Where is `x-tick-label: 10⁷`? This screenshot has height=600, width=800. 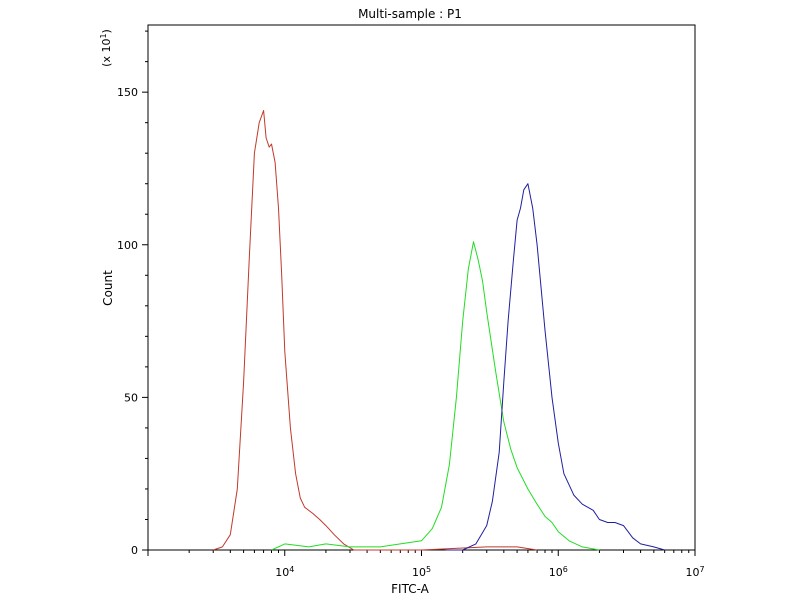 x-tick-label: 10⁷ is located at coordinates (694, 572).